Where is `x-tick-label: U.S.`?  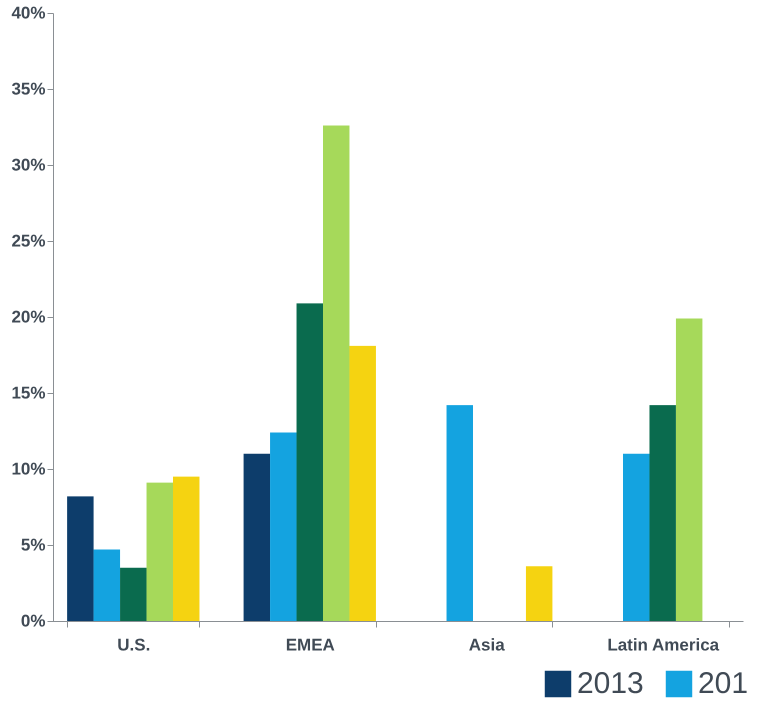 x-tick-label: U.S. is located at coordinates (133, 645).